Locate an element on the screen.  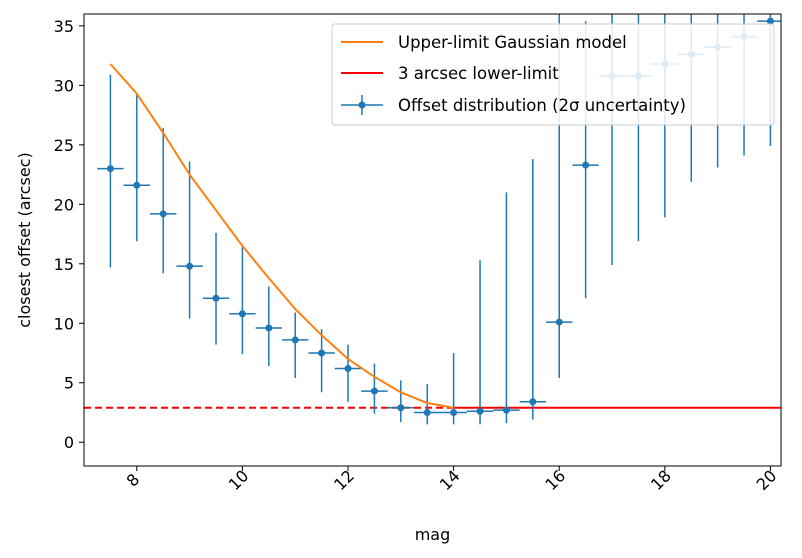
y-tick-label: 30 is located at coordinates (64, 85).